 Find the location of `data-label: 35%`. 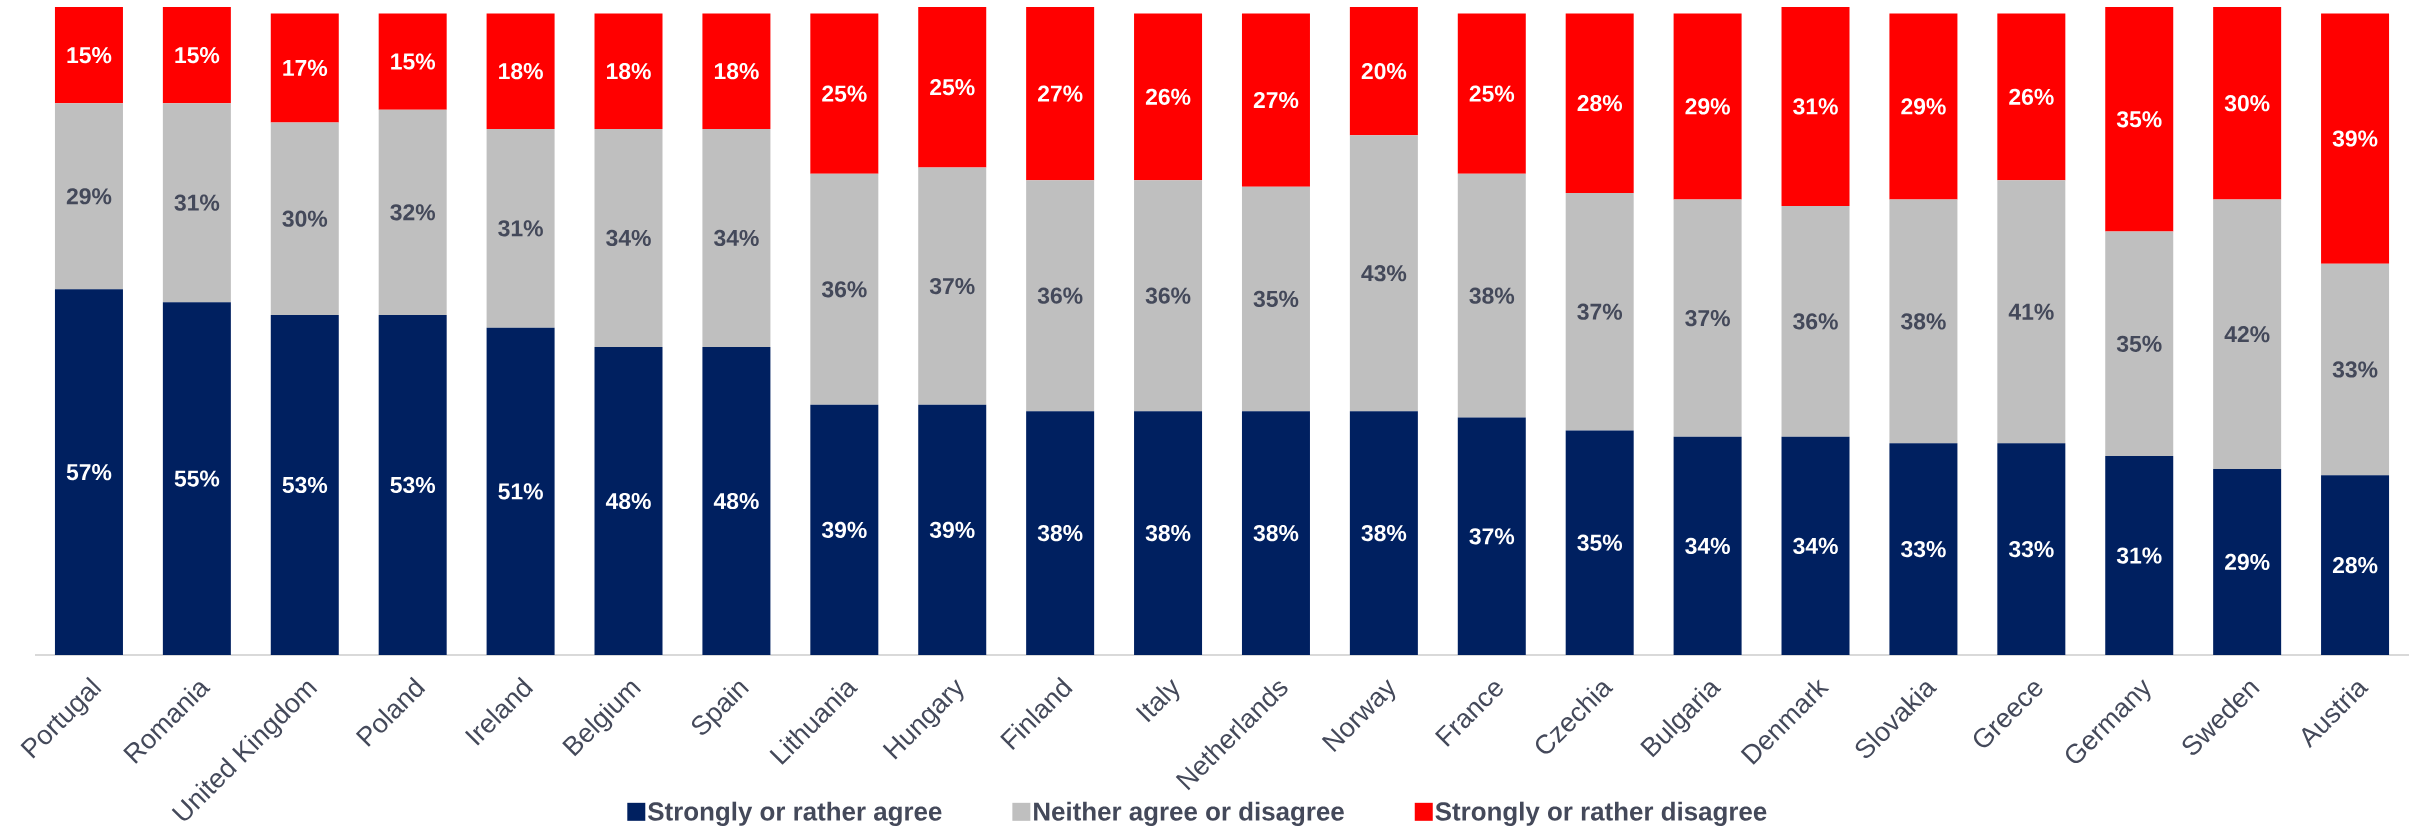

data-label: 35% is located at coordinates (1600, 542).